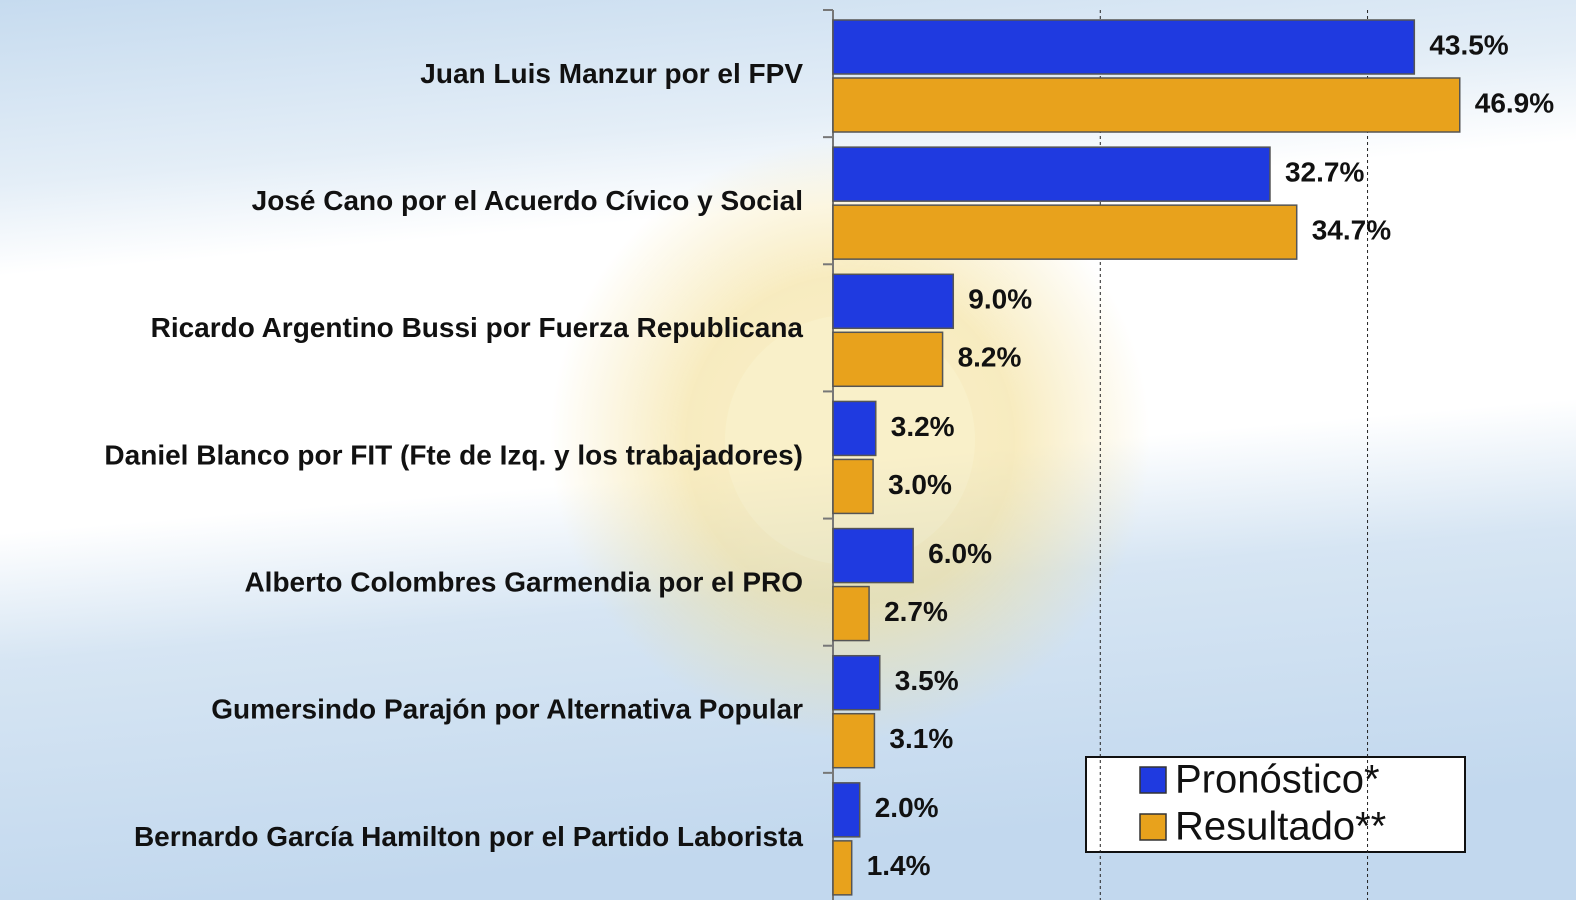 The width and height of the screenshot is (1576, 900). I want to click on value-label: 8.2%, so click(990, 357).